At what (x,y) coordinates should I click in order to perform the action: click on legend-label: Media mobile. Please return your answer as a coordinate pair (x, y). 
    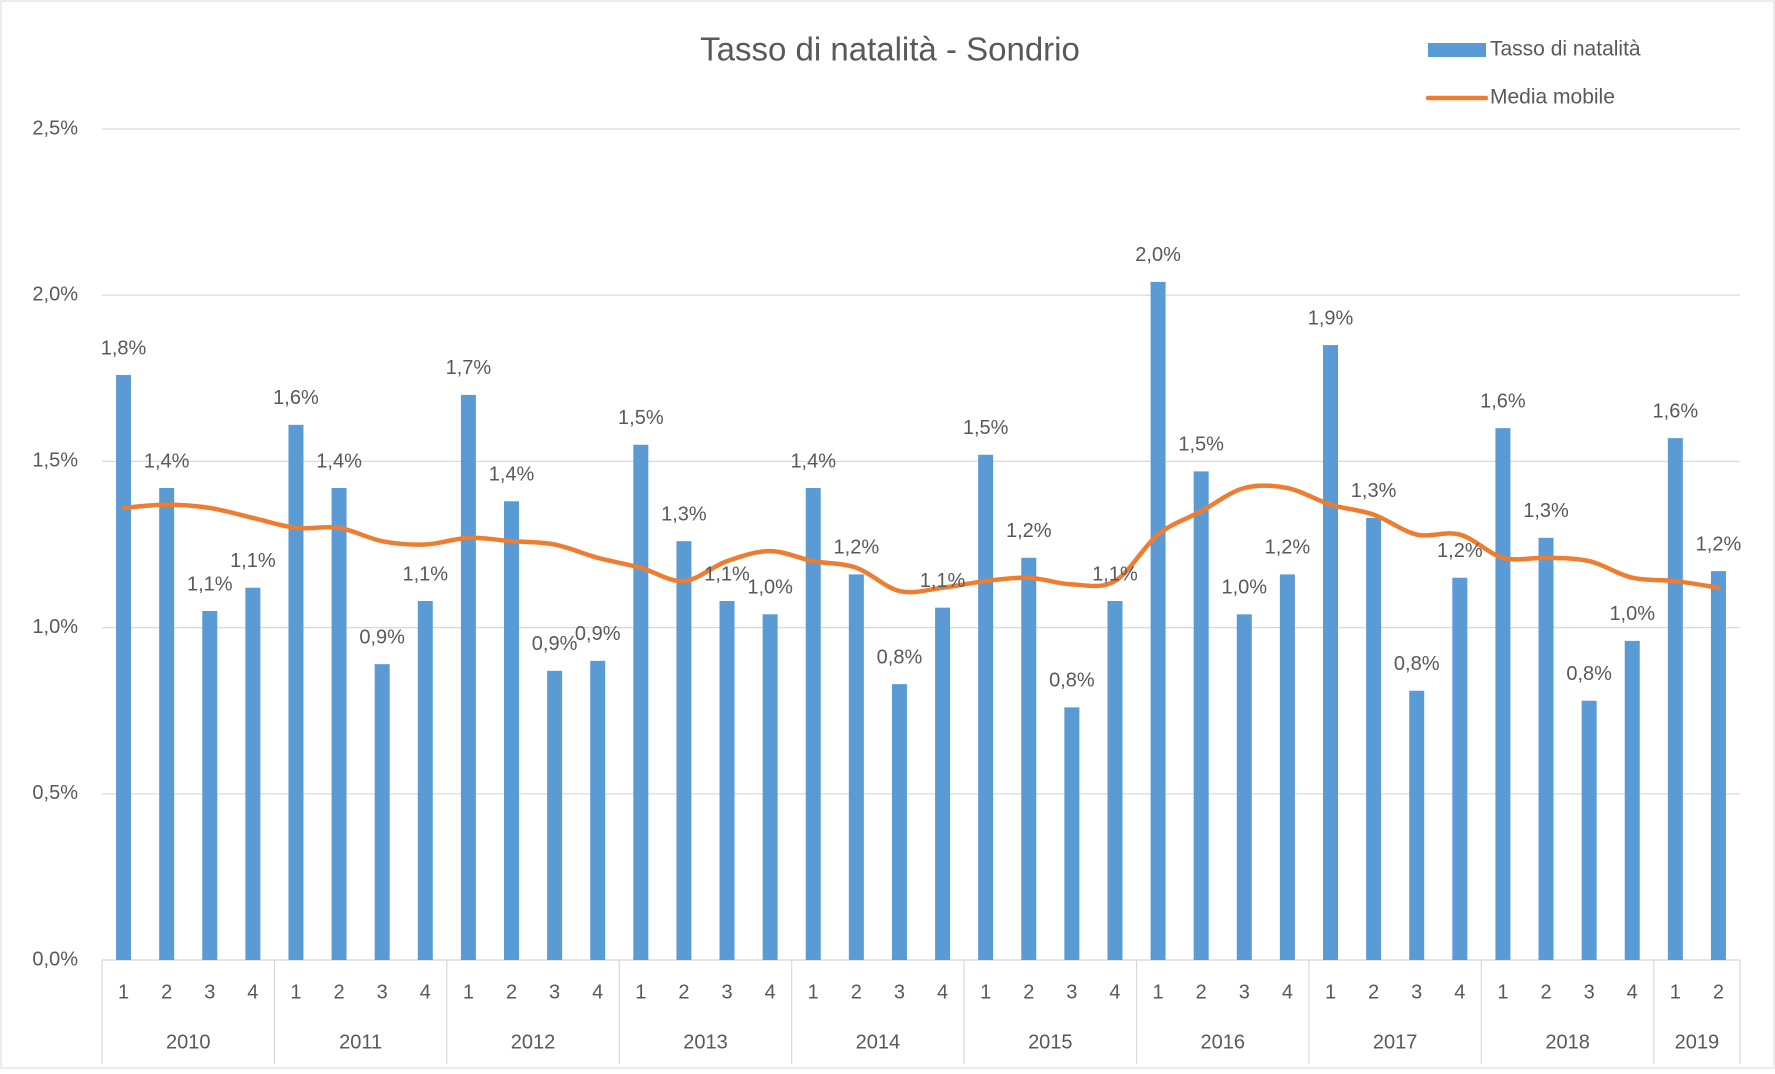
    Looking at the image, I should click on (1552, 97).